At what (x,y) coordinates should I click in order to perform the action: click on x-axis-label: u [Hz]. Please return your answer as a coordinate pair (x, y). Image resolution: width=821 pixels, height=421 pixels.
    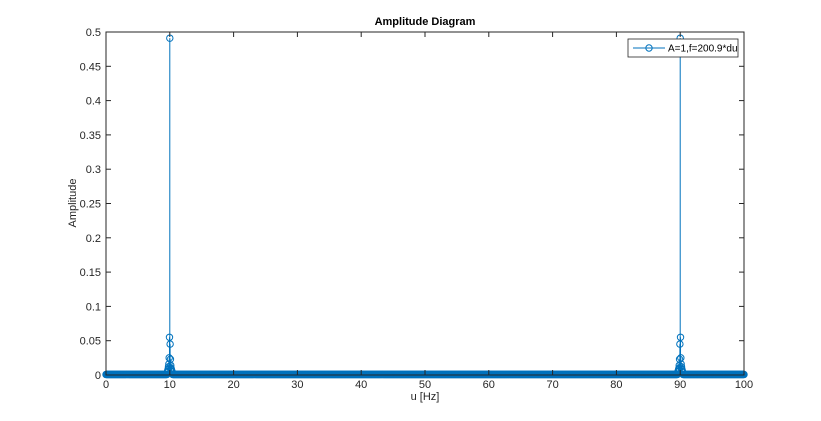
    Looking at the image, I should click on (425, 397).